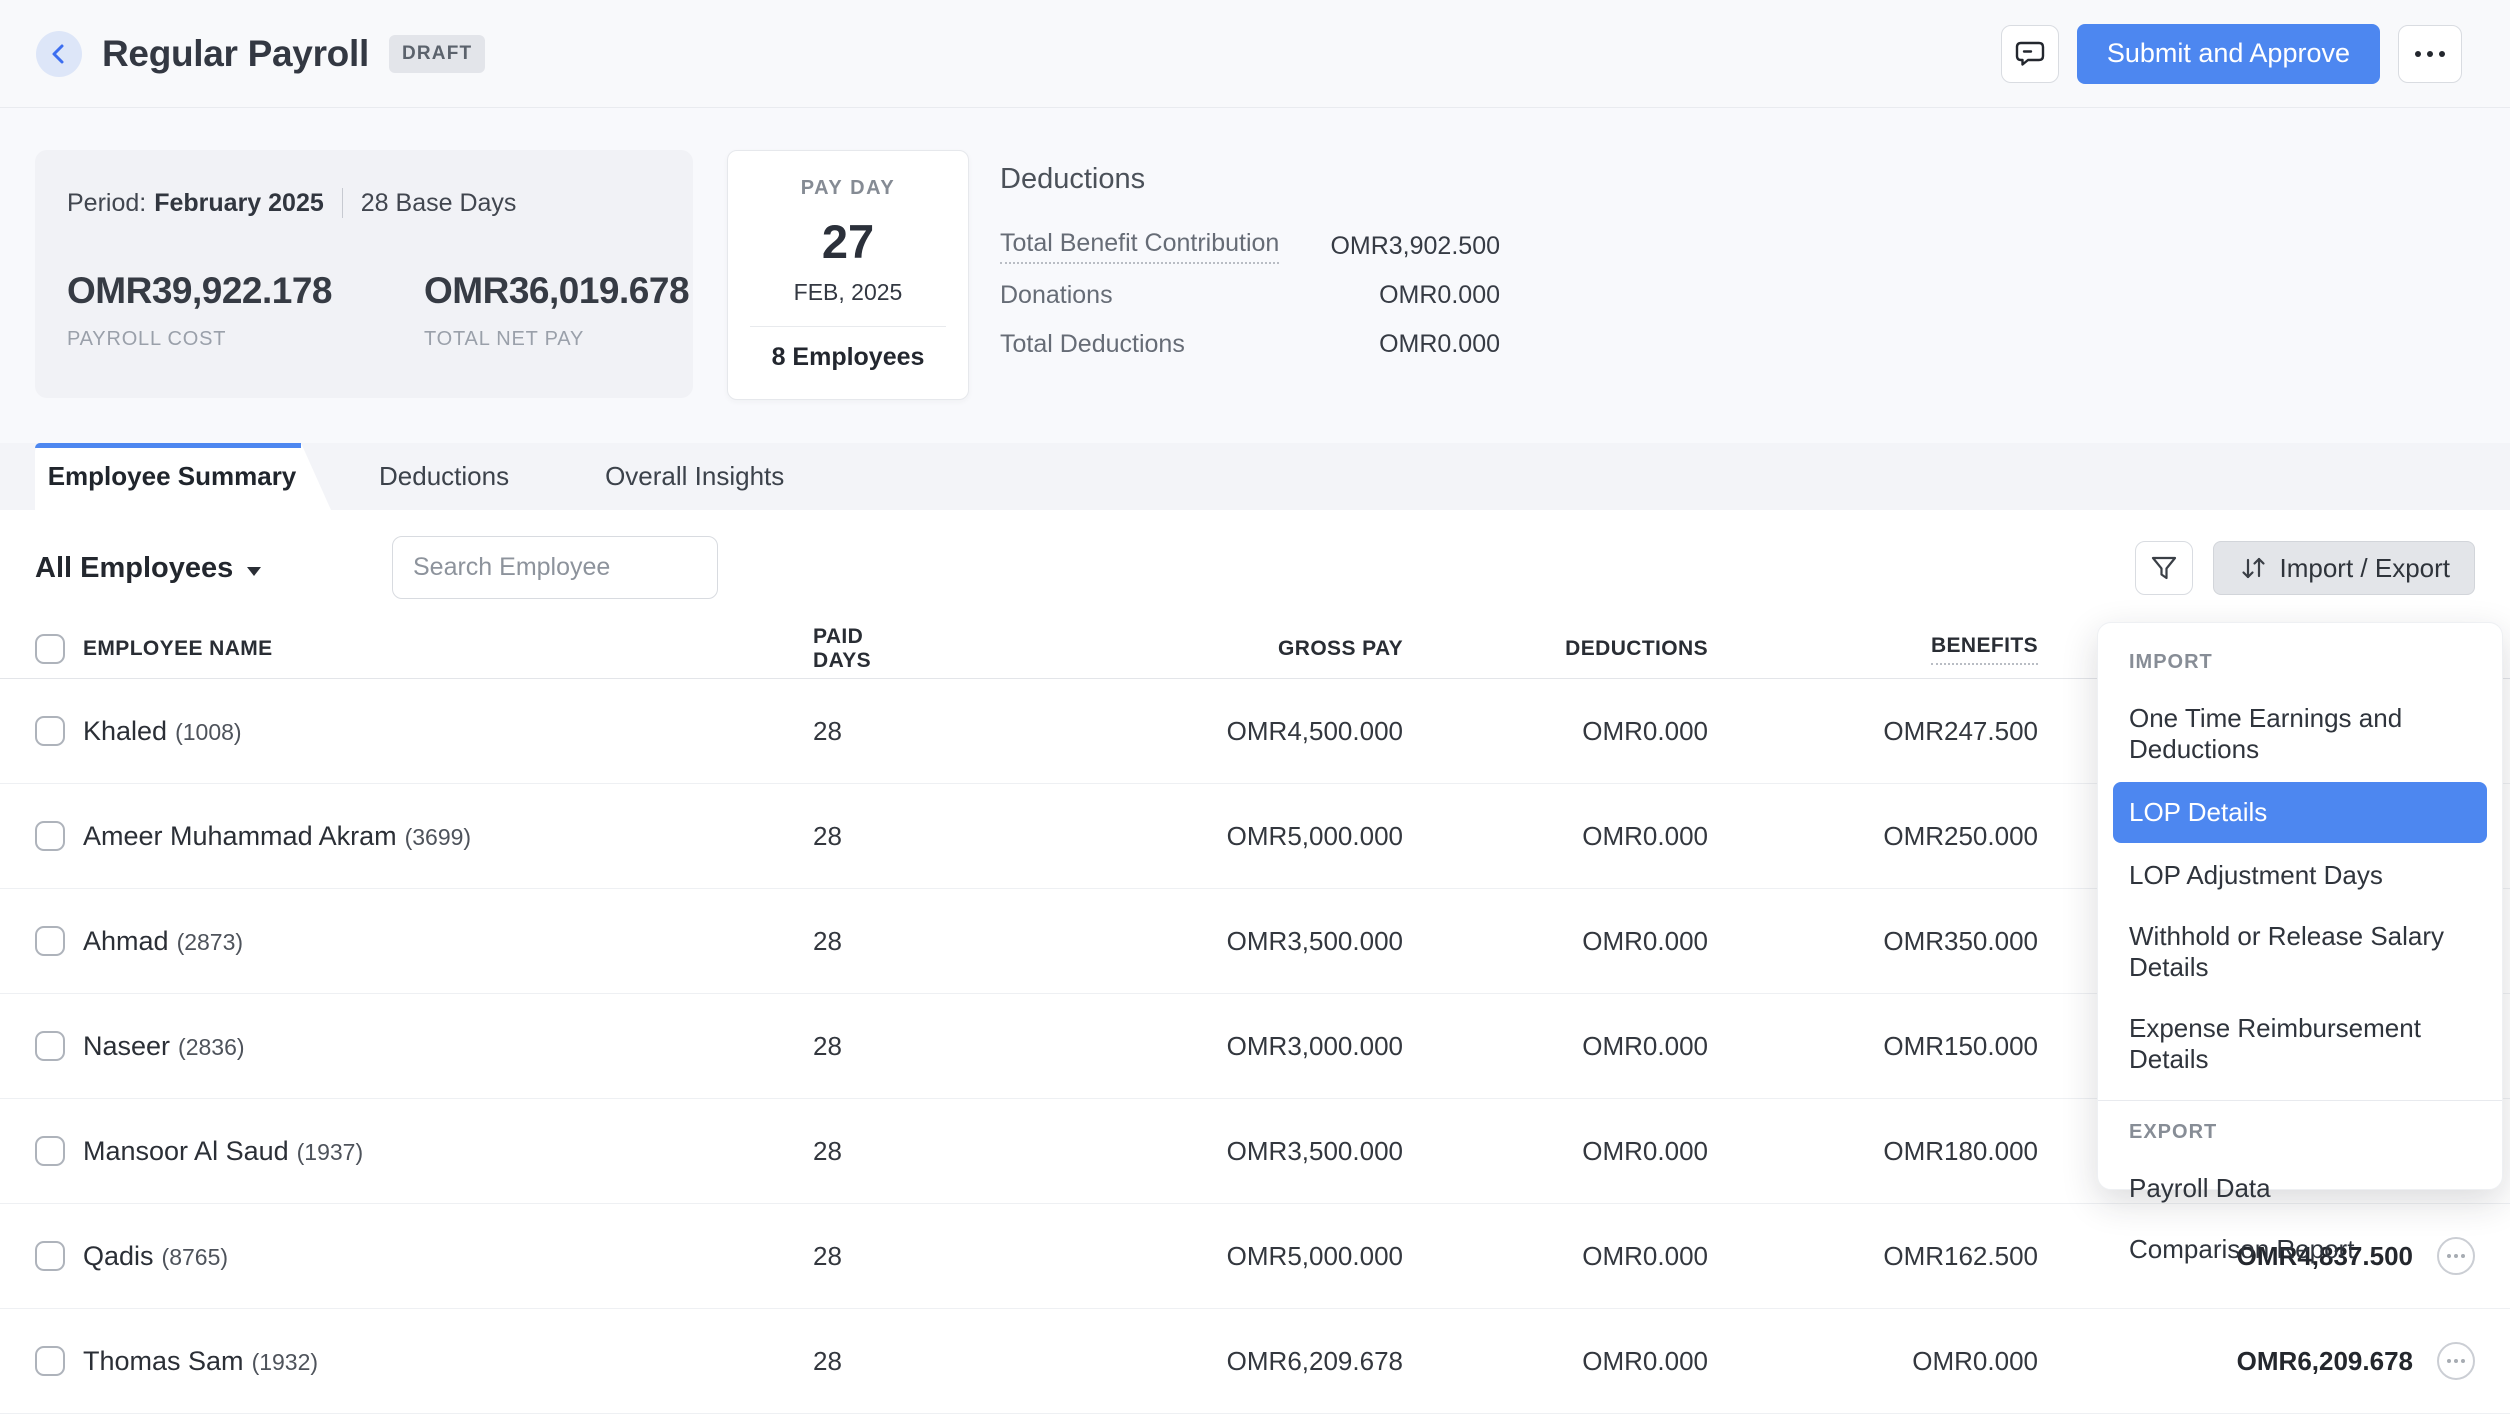 The image size is (2510, 1420). What do you see at coordinates (2343, 568) in the screenshot?
I see `import-export-button: Import / Export` at bounding box center [2343, 568].